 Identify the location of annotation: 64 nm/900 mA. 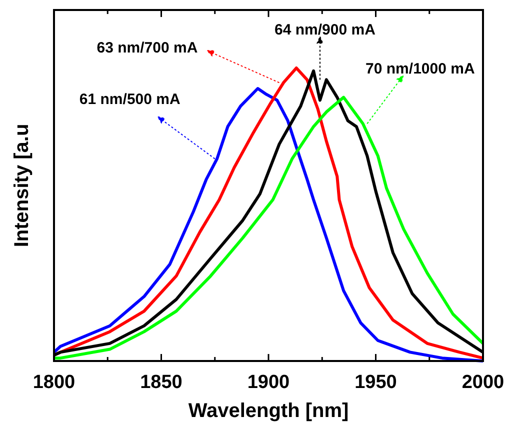
(325, 30).